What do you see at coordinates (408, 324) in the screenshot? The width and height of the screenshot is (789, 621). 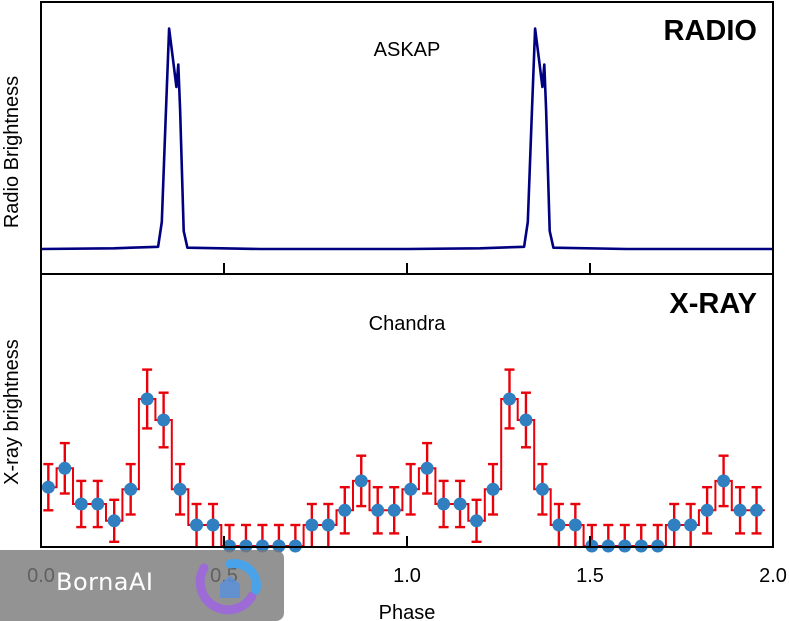 I see `xray-annotation: Chandra` at bounding box center [408, 324].